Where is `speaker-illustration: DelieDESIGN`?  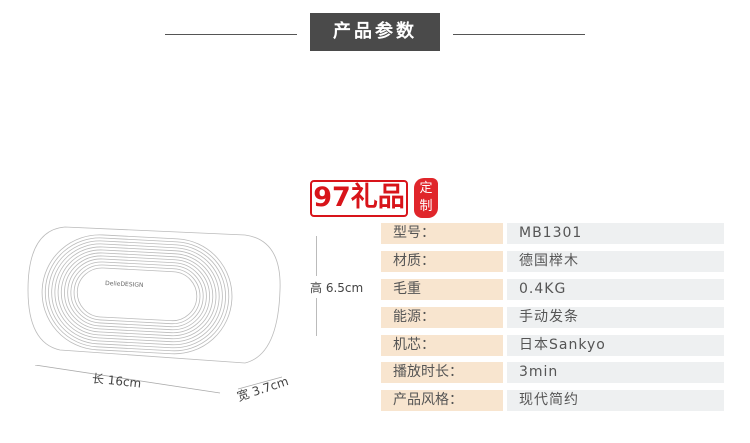 speaker-illustration: DelieDESIGN is located at coordinates (154, 295).